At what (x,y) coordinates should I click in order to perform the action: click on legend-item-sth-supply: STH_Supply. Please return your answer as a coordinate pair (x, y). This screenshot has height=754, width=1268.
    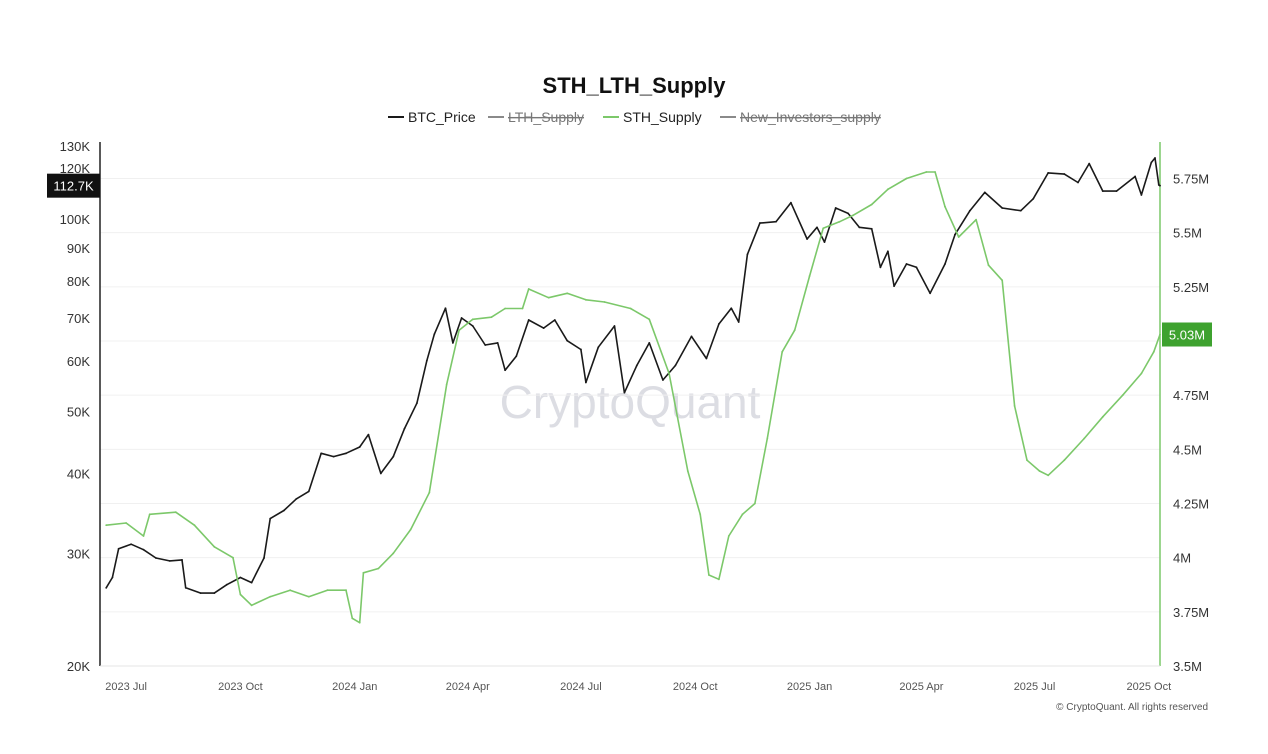
    Looking at the image, I should click on (652, 117).